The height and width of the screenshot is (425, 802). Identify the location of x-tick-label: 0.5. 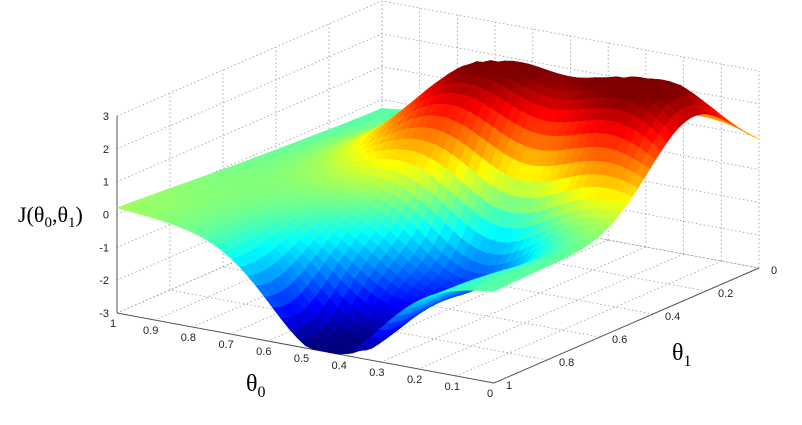
(301, 359).